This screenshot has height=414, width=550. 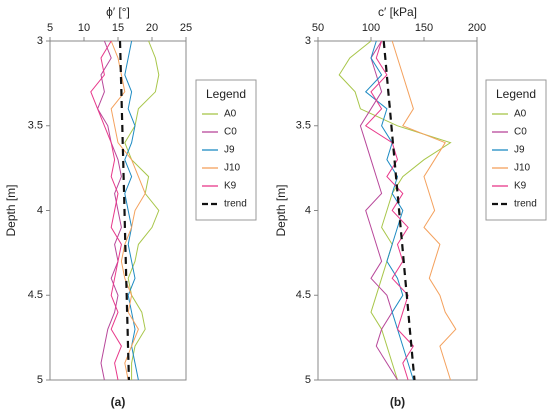 What do you see at coordinates (118, 402) in the screenshot?
I see `panel-caption: (a)` at bounding box center [118, 402].